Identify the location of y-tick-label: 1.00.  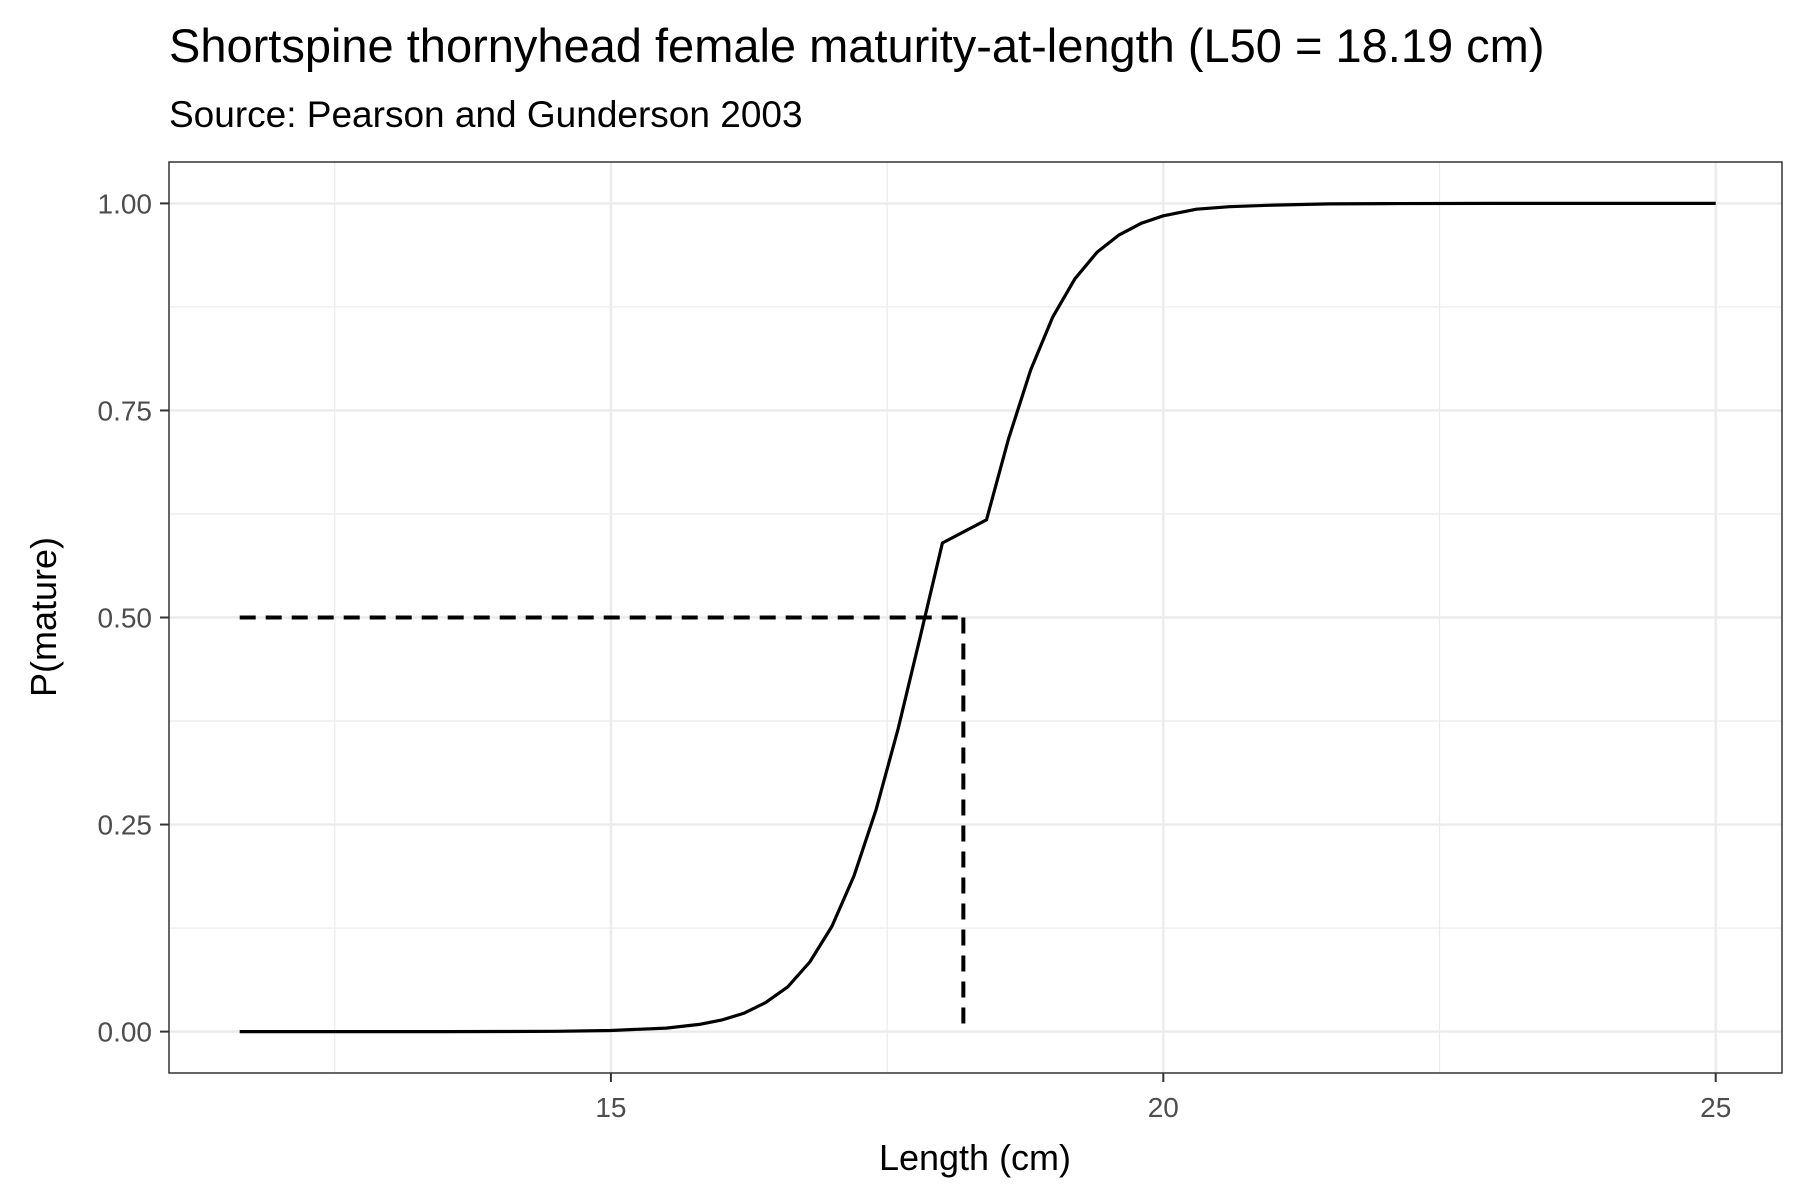
(125, 203).